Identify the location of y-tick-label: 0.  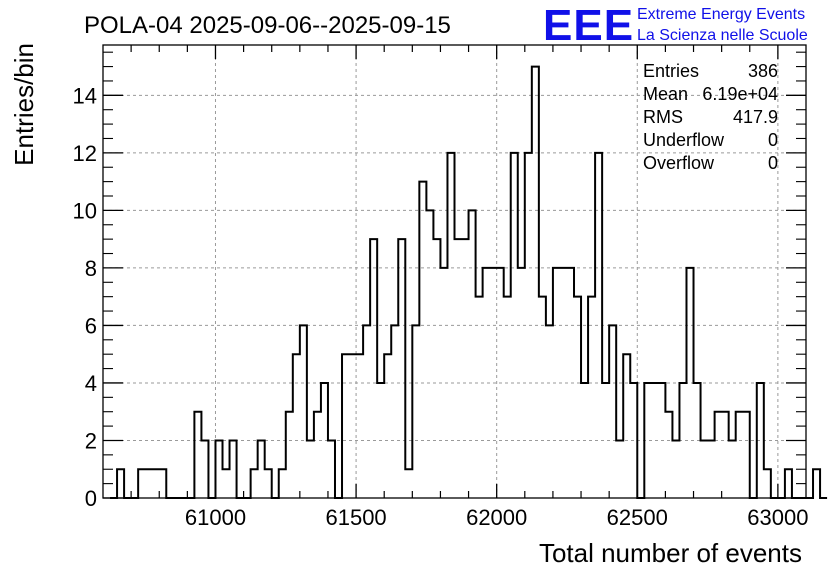
(91, 498).